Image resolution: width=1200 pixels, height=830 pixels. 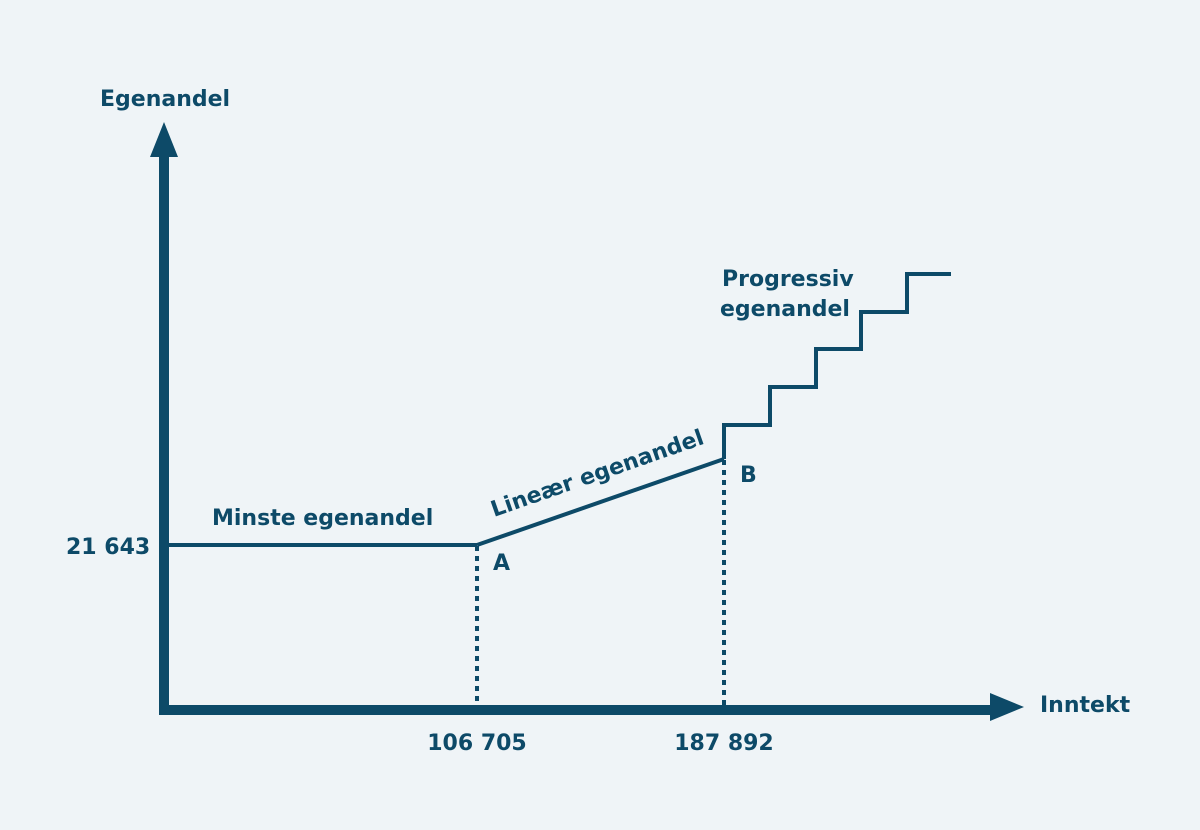 What do you see at coordinates (597, 473) in the screenshot?
I see `lineaer-egenandel-label: Lineær egenandel` at bounding box center [597, 473].